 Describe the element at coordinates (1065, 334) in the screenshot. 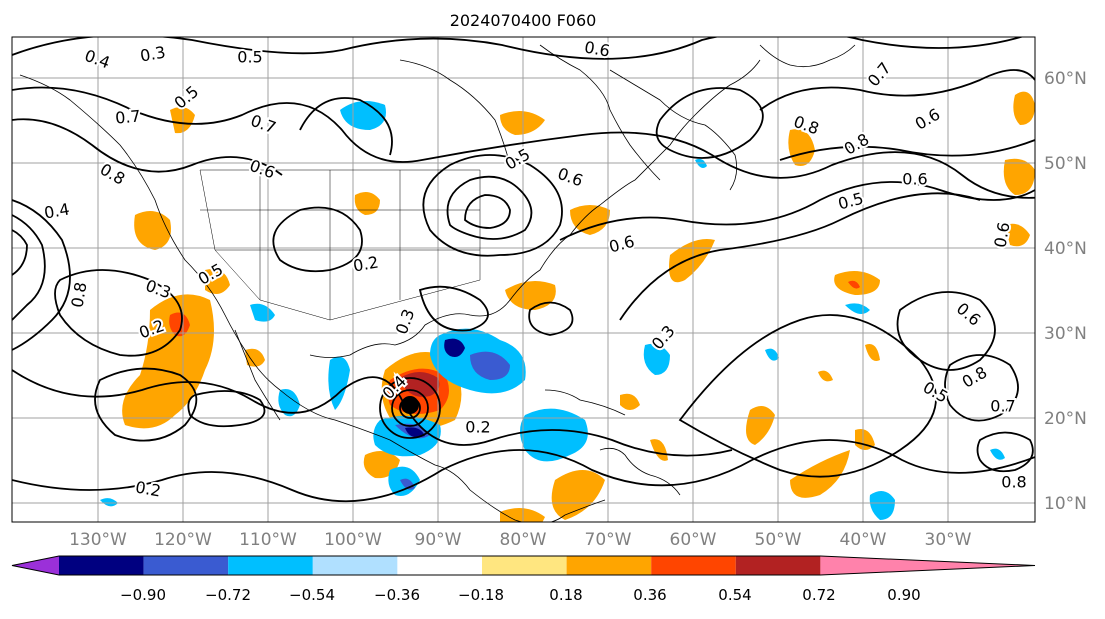

I see `lat-label: 30°N` at that location.